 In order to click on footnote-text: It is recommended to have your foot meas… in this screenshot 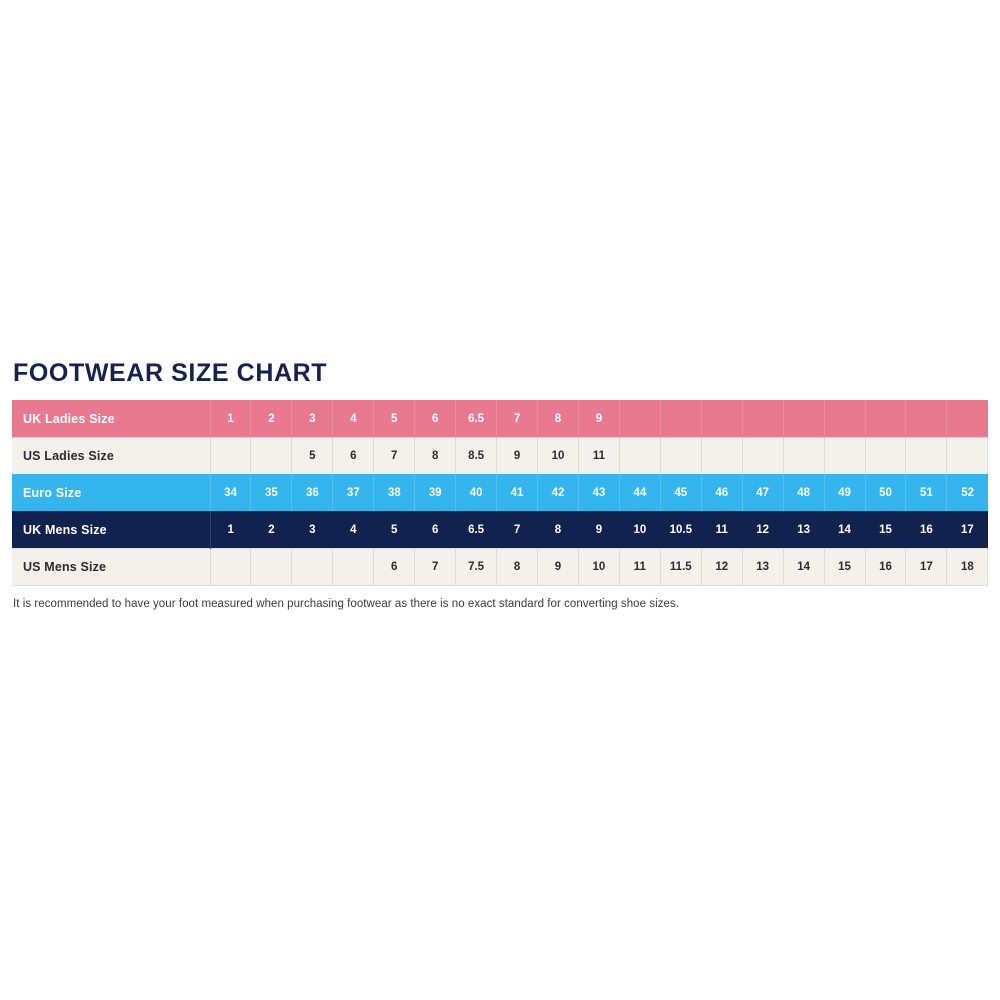, I will do `click(346, 603)`.